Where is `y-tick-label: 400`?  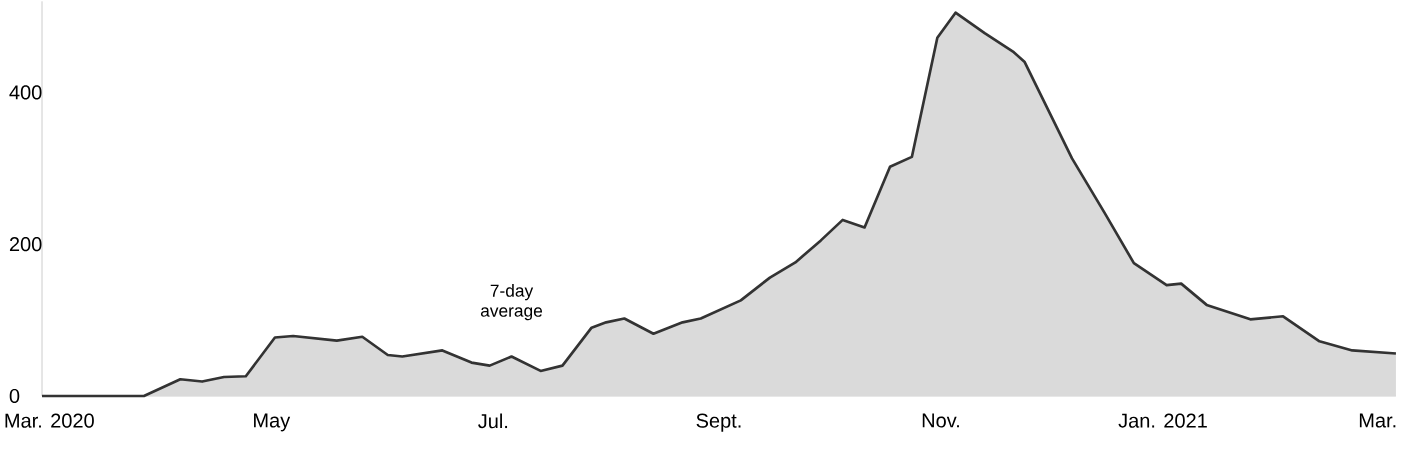
y-tick-label: 400 is located at coordinates (25, 92).